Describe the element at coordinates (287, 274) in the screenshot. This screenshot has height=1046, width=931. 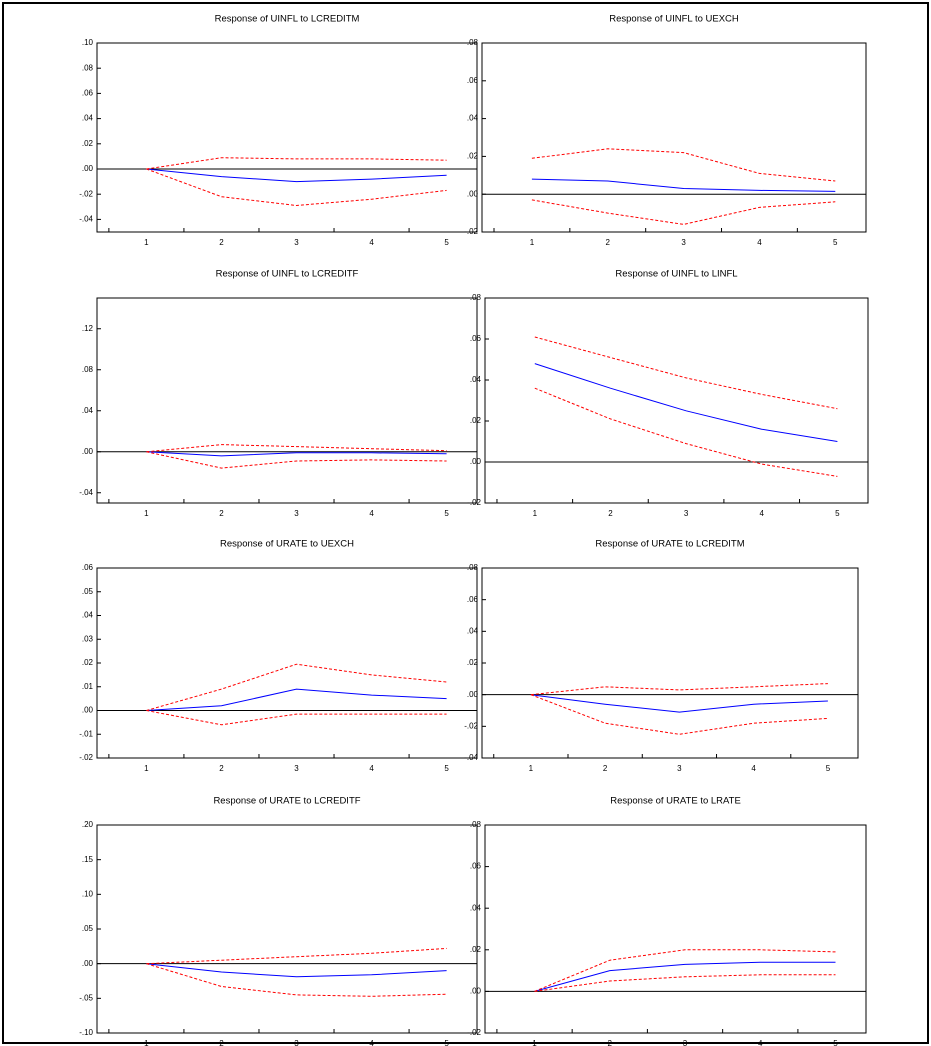
I see `chart-title: Response of UINFL to LCREDITF` at that location.